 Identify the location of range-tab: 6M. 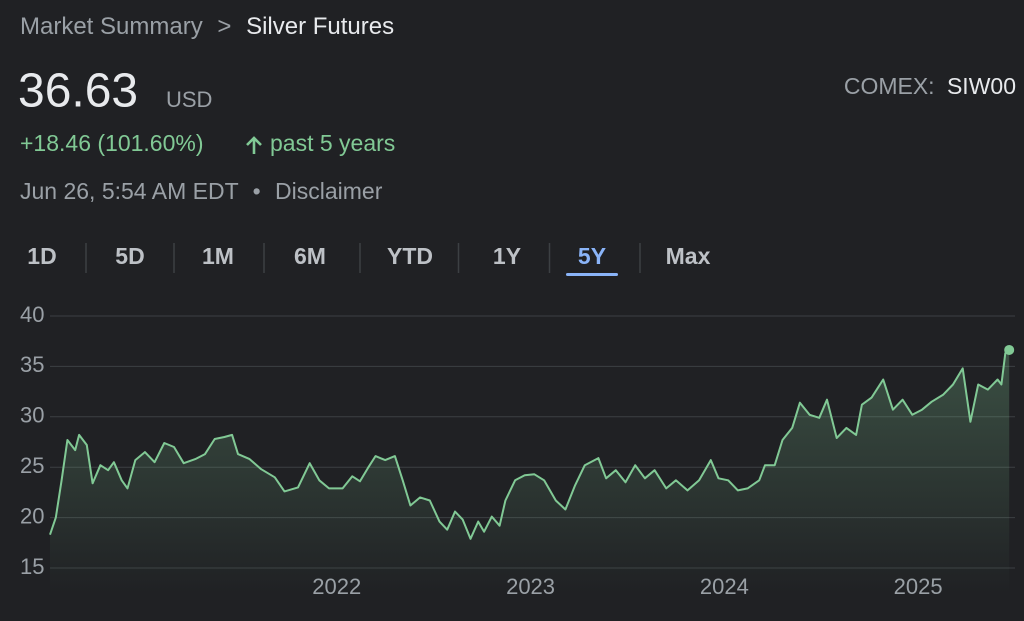
(310, 256).